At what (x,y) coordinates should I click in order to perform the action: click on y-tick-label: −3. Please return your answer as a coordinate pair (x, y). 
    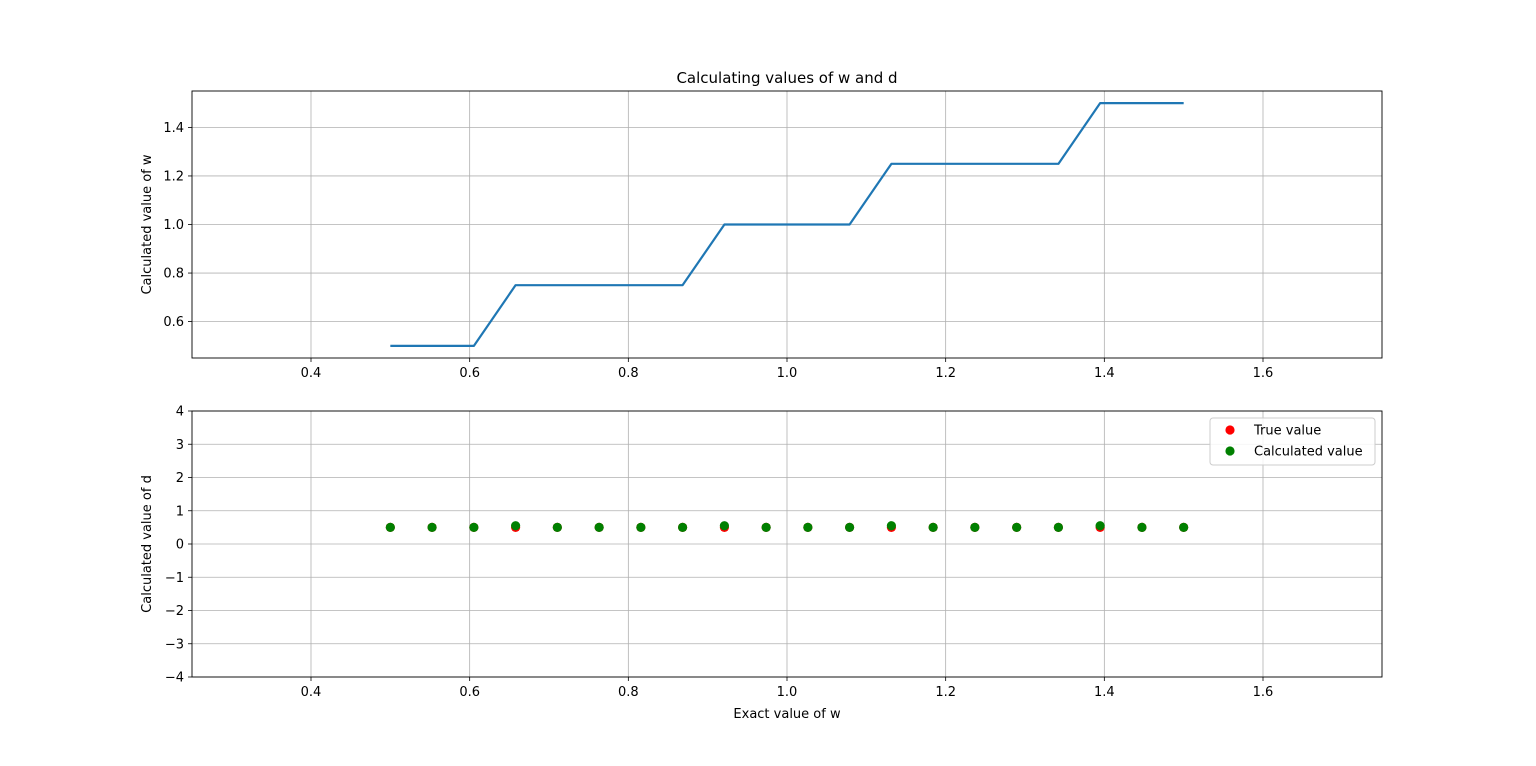
    Looking at the image, I should click on (174, 644).